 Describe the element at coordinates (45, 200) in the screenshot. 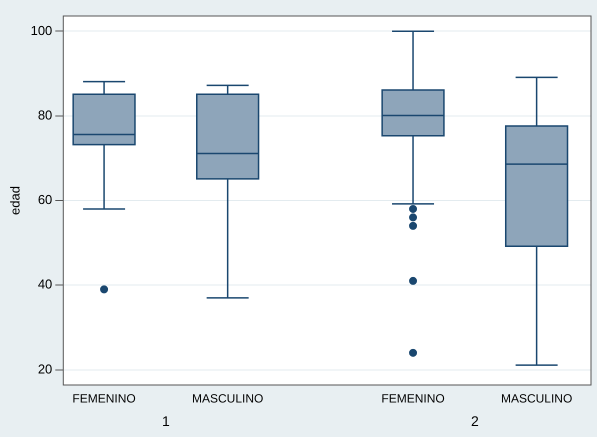

I see `y-tick-label: 60` at that location.